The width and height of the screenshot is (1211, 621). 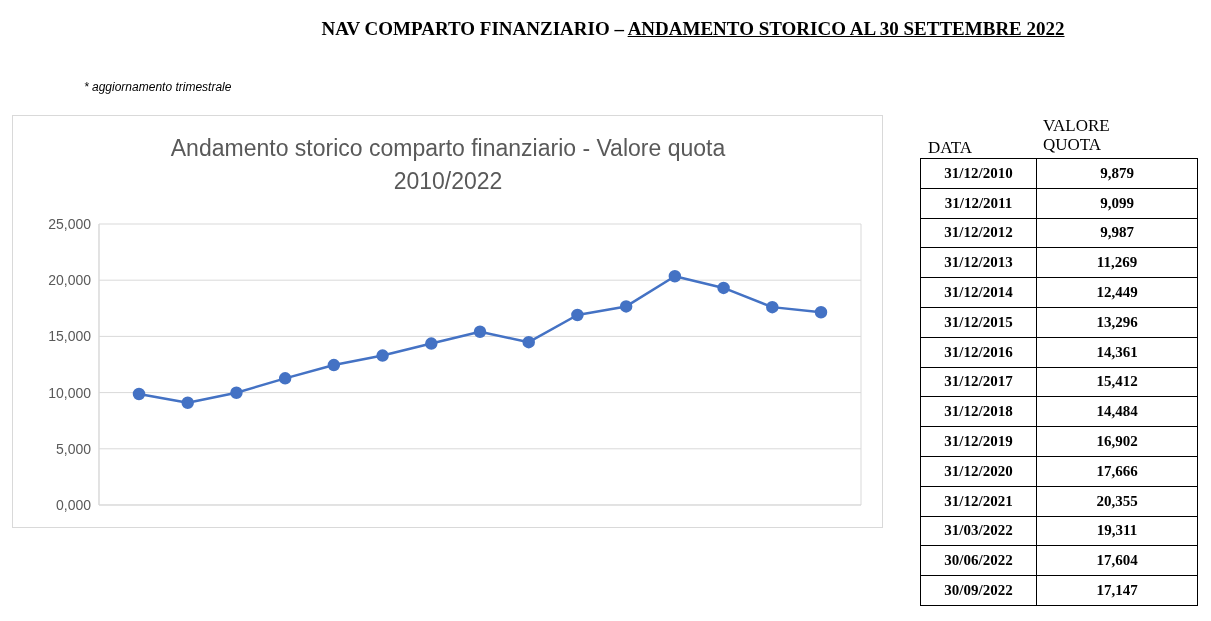 I want to click on text: 13,296, so click(x=1117, y=322).